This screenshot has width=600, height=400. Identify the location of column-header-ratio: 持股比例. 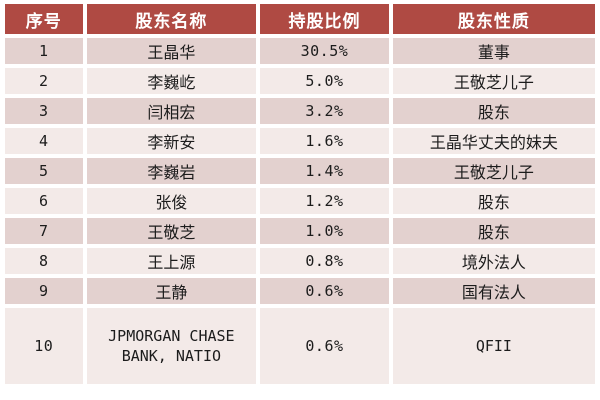
(324, 19).